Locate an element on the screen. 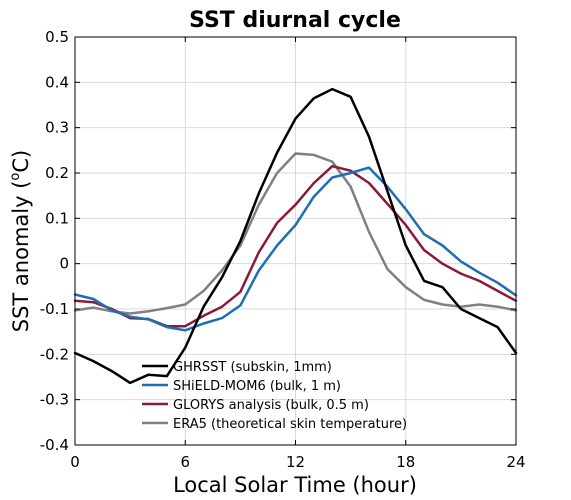  y-axis-label-main: SST anomaly ( is located at coordinates (21, 257).